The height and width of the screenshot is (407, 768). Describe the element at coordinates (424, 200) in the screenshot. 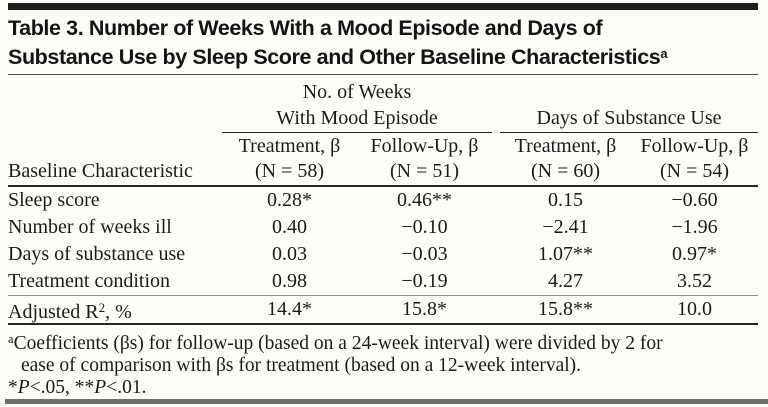

I see `cell-value: 0.46**` at that location.